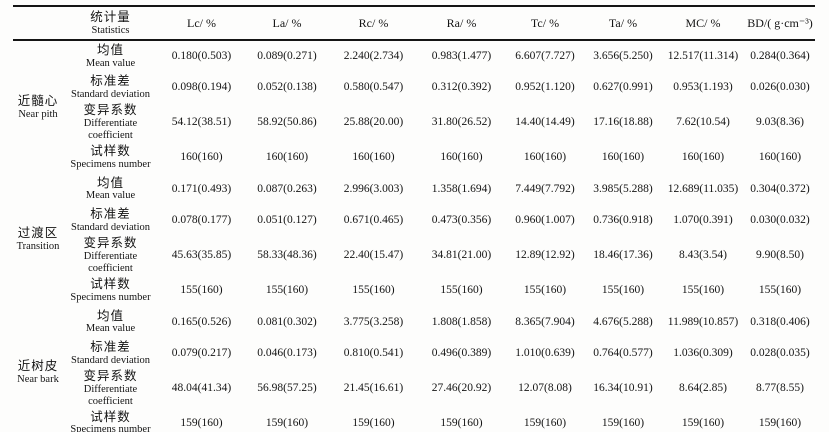 The height and width of the screenshot is (432, 829). Describe the element at coordinates (703, 188) in the screenshot. I see `data-cell: 12.689(11.035)` at that location.